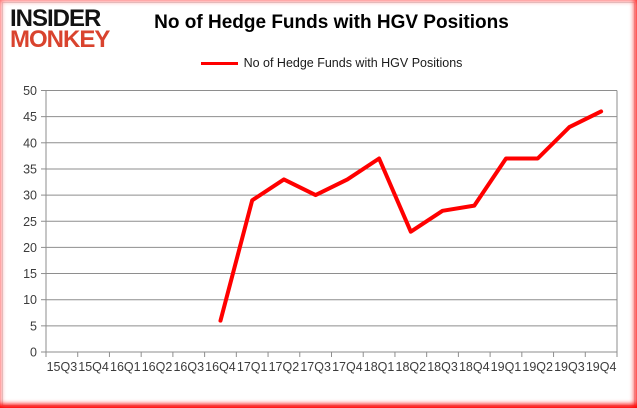 The height and width of the screenshot is (408, 637). Describe the element at coordinates (30, 222) in the screenshot. I see `y-tick-label: 25` at that location.